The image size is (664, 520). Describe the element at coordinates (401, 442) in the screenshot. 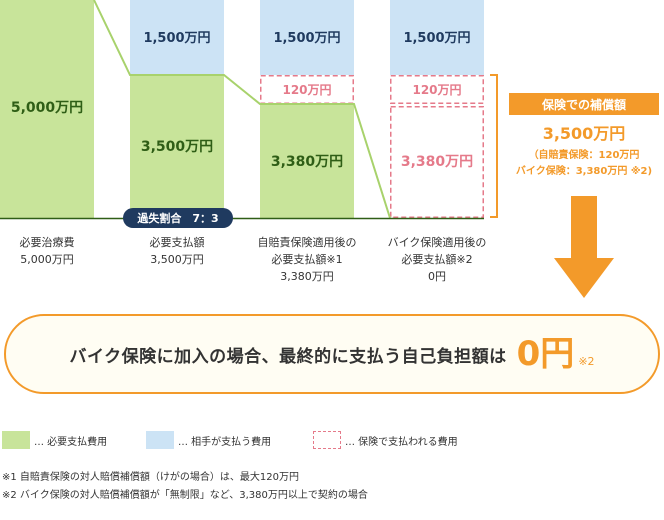

I see `legend-label-dashed: … 保険で支払われる費用` at that location.